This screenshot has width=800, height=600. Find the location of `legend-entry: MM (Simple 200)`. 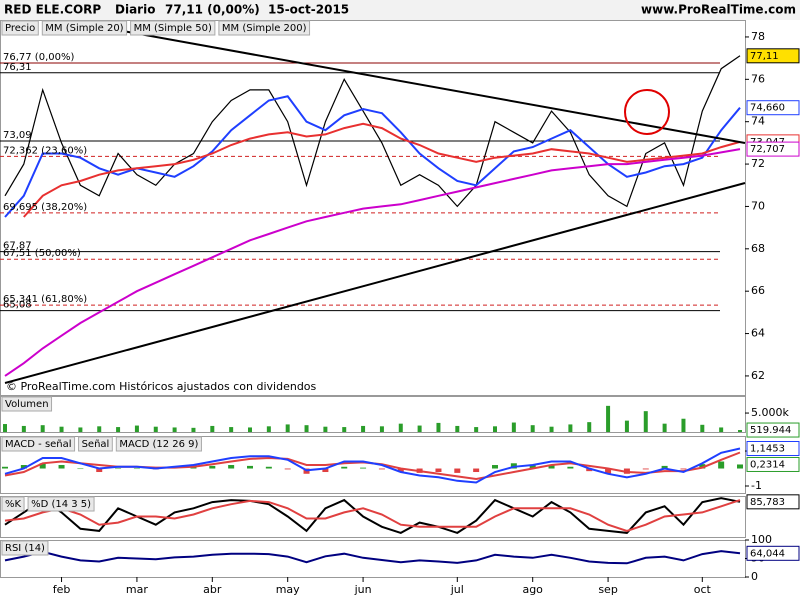

legend-entry: MM (Simple 200) is located at coordinates (264, 28).